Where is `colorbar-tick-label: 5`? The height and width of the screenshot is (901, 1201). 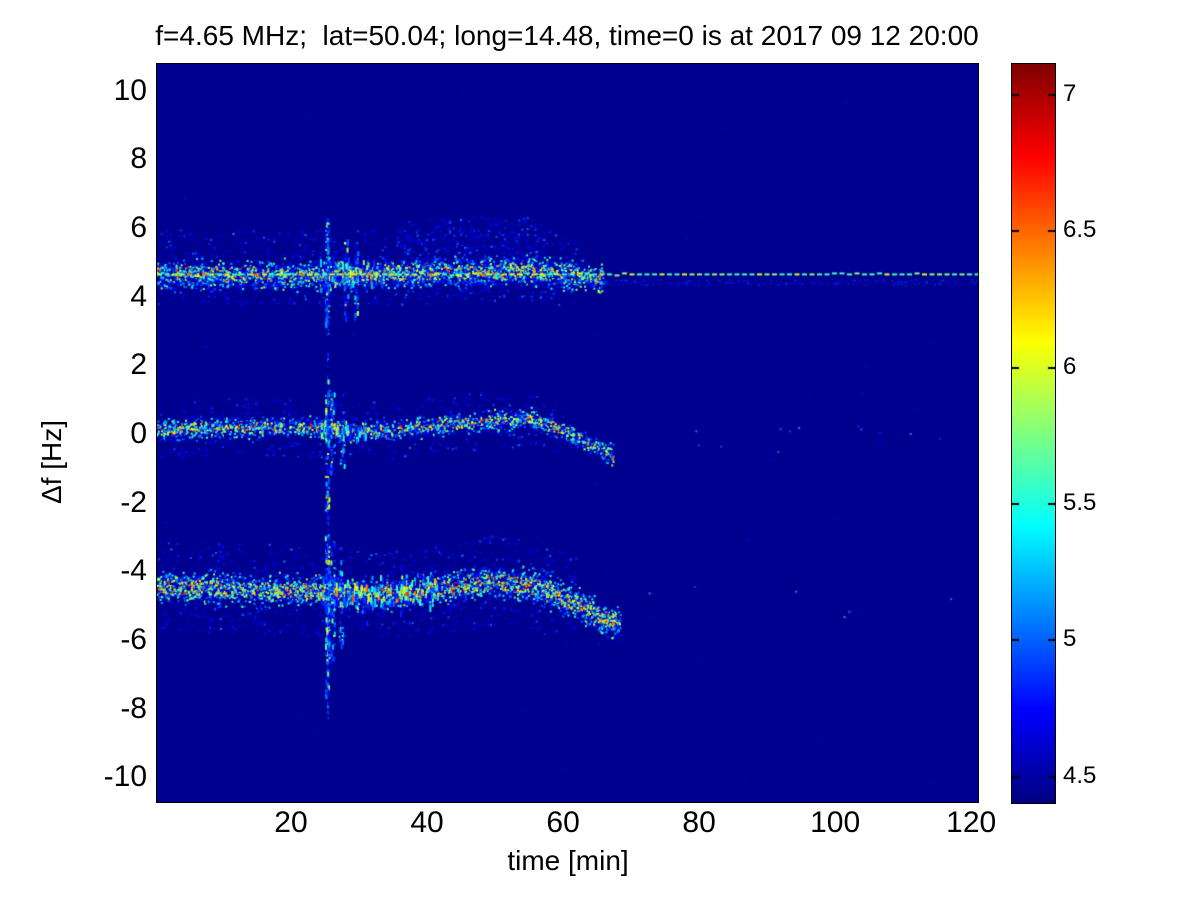
colorbar-tick-label: 5 is located at coordinates (1070, 639).